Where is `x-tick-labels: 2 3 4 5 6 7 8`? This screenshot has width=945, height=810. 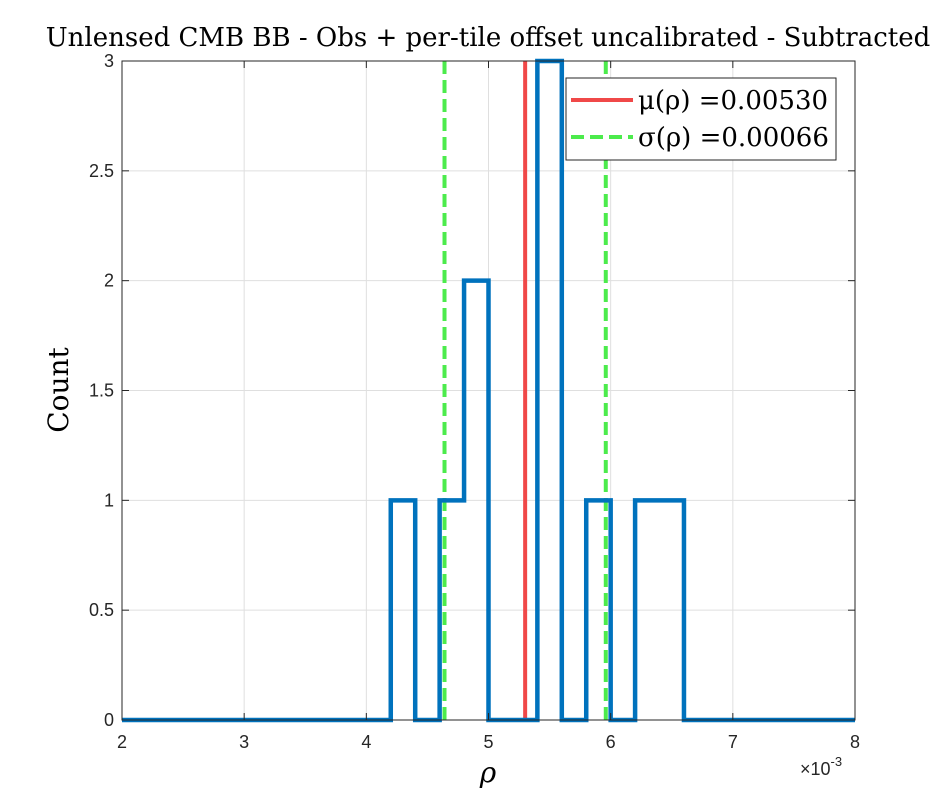
x-tick-labels: 2 3 4 5 6 7 8 is located at coordinates (488, 742).